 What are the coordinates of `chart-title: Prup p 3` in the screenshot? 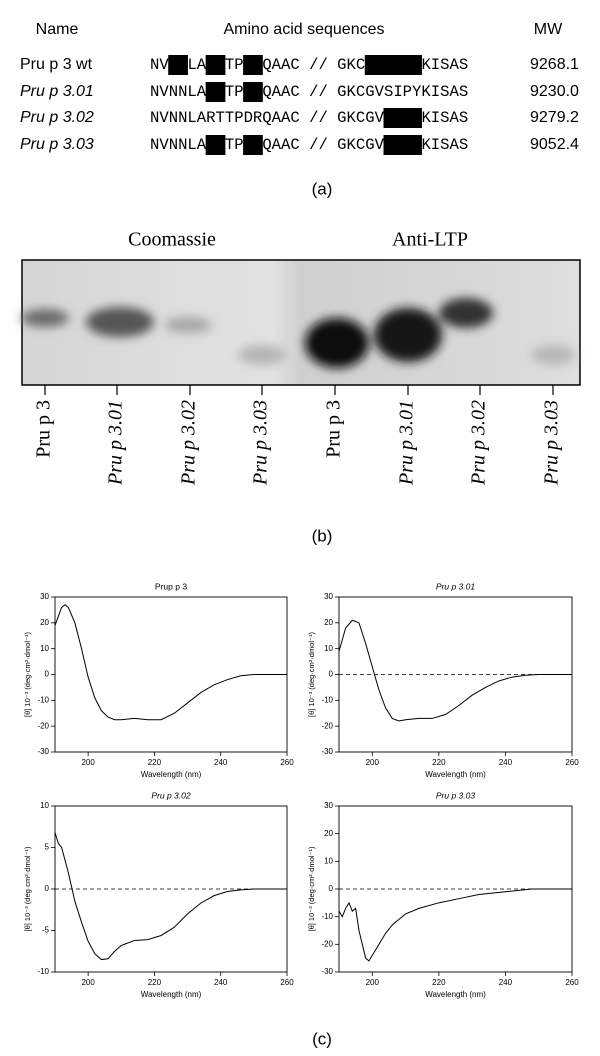 It's located at (171, 586).